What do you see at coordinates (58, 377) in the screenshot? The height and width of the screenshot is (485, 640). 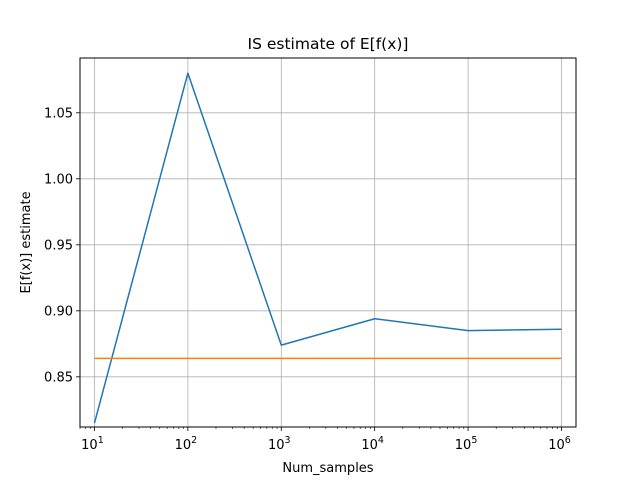 I see `y-tick-label: 0.85` at bounding box center [58, 377].